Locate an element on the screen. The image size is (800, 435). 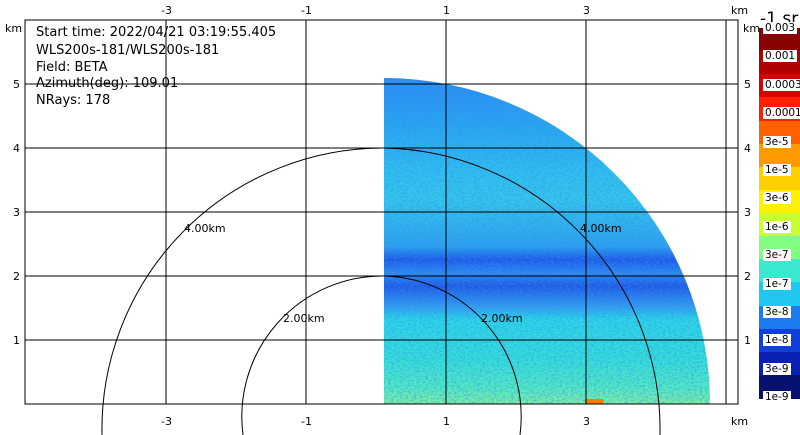
x-tick-bottom-1: -3 is located at coordinates (166, 421).